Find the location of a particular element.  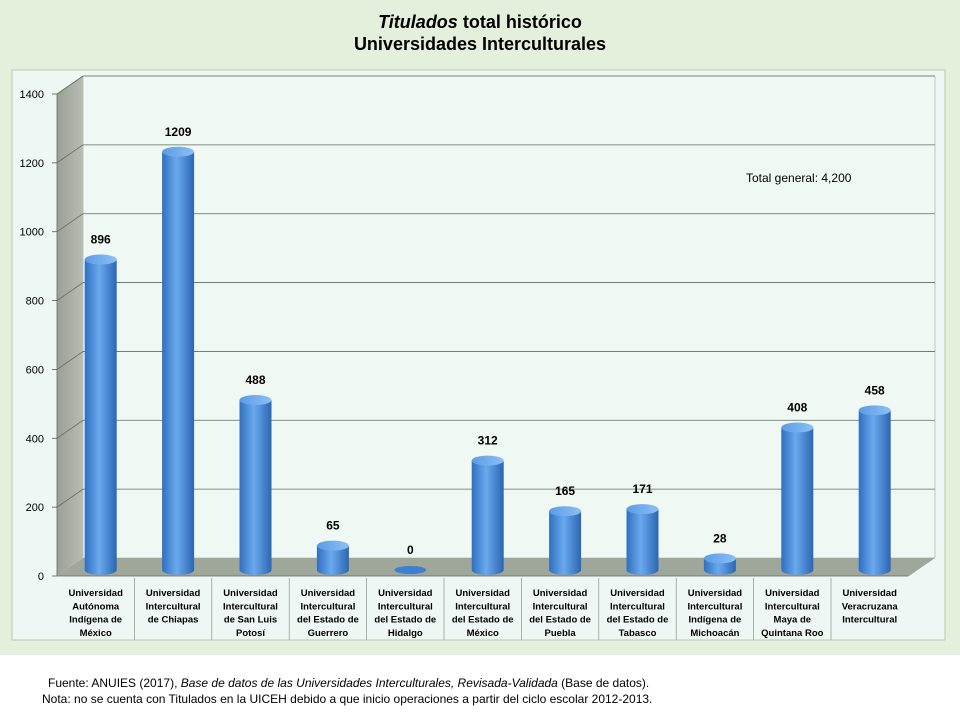

chart-title-line1: Titulados total histórico is located at coordinates (480, 22).